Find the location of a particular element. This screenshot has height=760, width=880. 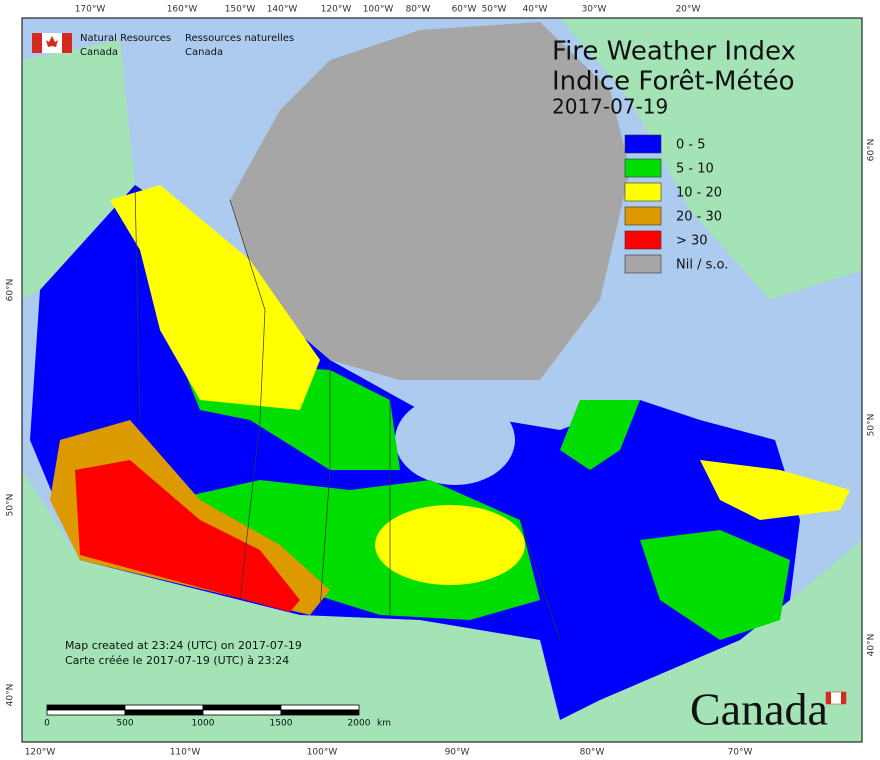

grat-top: 40°W is located at coordinates (535, 10).